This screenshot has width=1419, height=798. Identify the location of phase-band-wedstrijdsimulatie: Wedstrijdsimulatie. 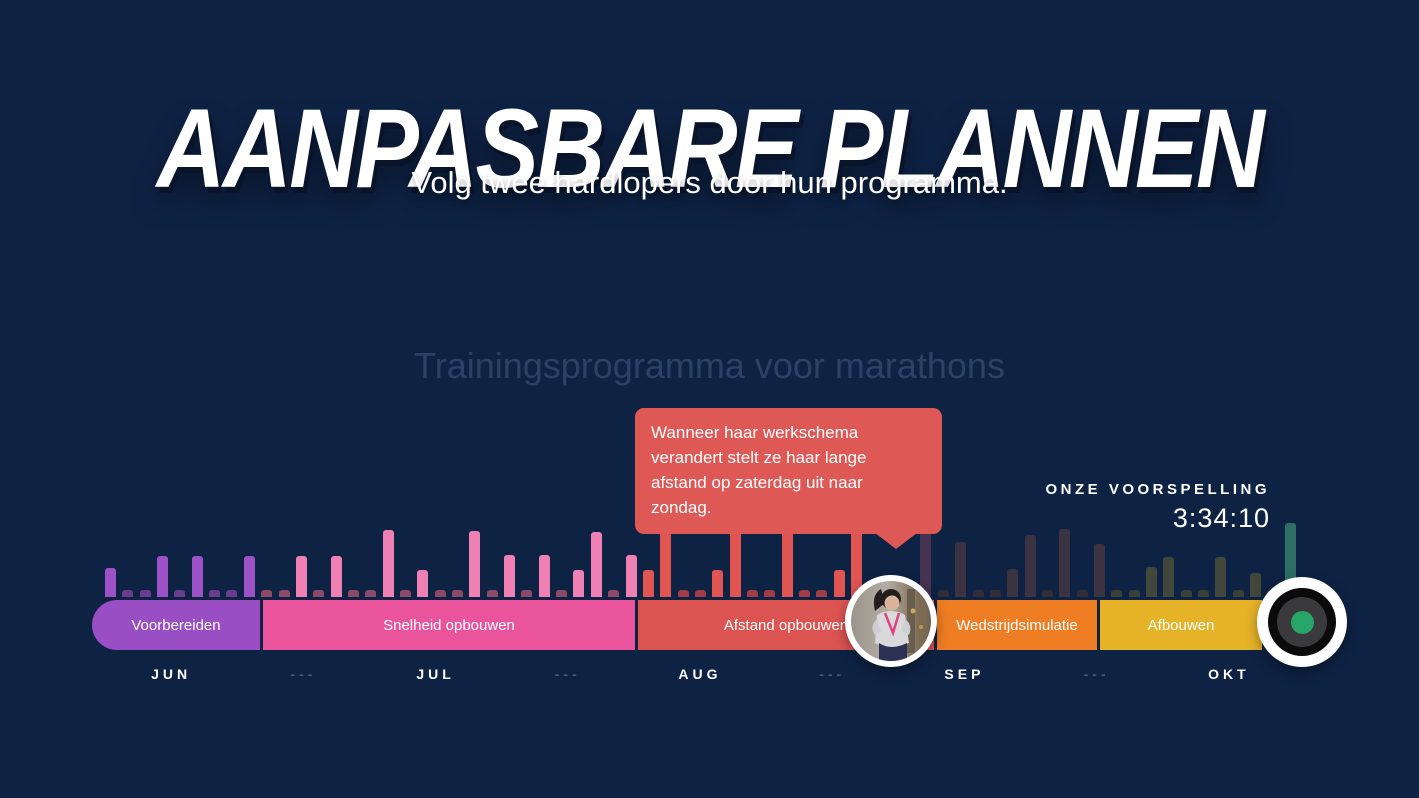
(1017, 625).